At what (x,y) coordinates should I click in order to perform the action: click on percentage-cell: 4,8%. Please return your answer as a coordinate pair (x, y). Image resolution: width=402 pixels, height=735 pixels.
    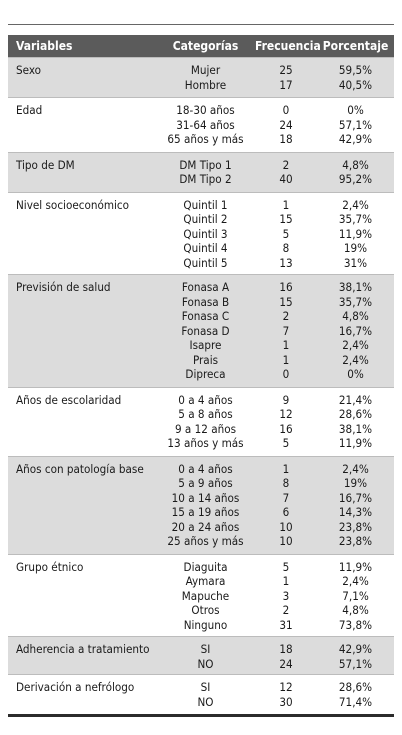
    Looking at the image, I should click on (355, 610).